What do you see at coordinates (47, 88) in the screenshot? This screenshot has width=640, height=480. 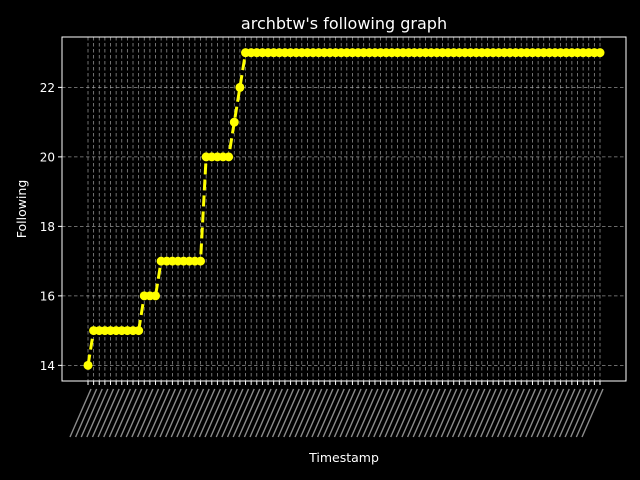 I see `y-tick-label: 22` at bounding box center [47, 88].